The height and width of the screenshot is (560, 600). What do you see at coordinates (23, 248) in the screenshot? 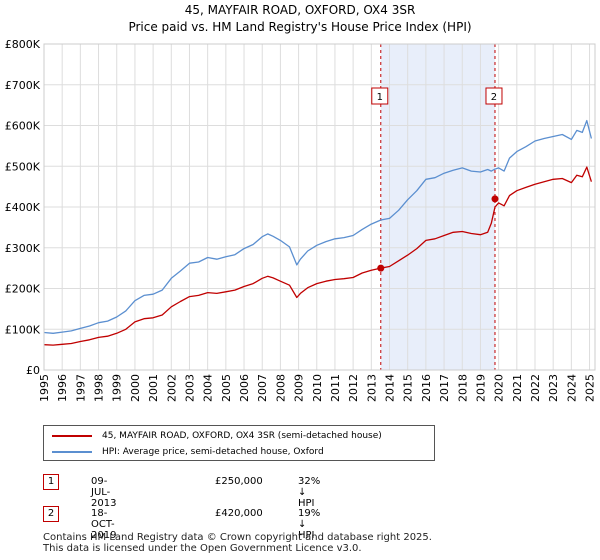
I see `y-tick-label: £300K` at bounding box center [23, 248].